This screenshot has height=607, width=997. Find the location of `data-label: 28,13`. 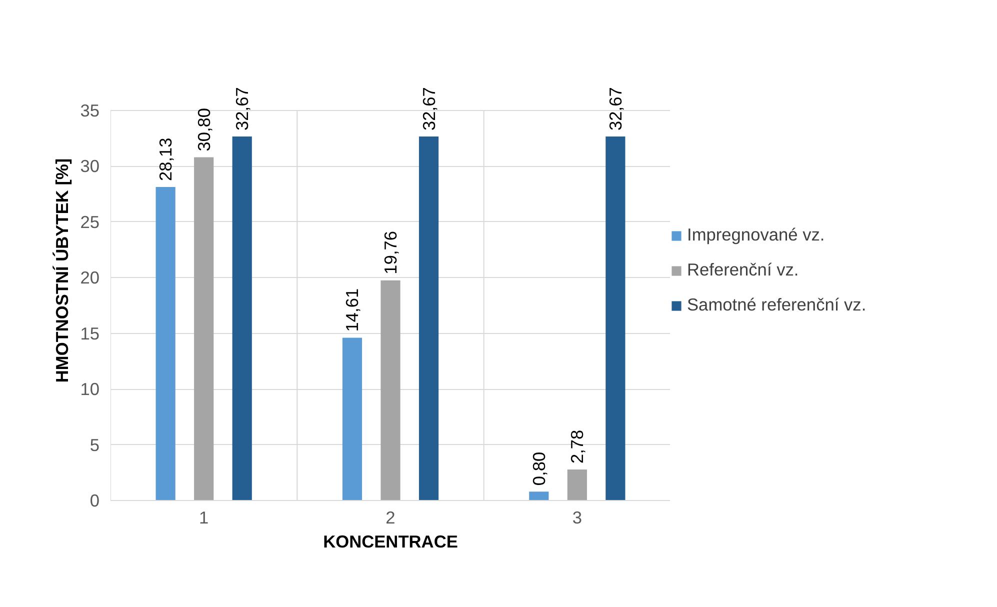

data-label: 28,13 is located at coordinates (166, 160).